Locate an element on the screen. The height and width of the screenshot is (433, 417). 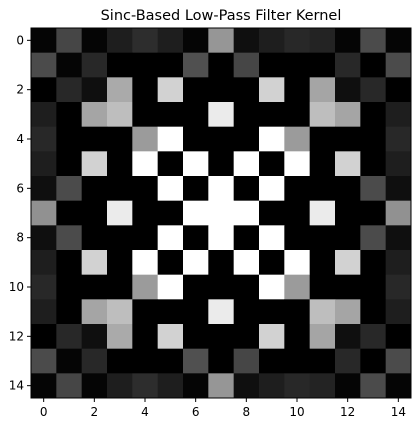
y-tick-label: 10 is located at coordinates (16, 287).